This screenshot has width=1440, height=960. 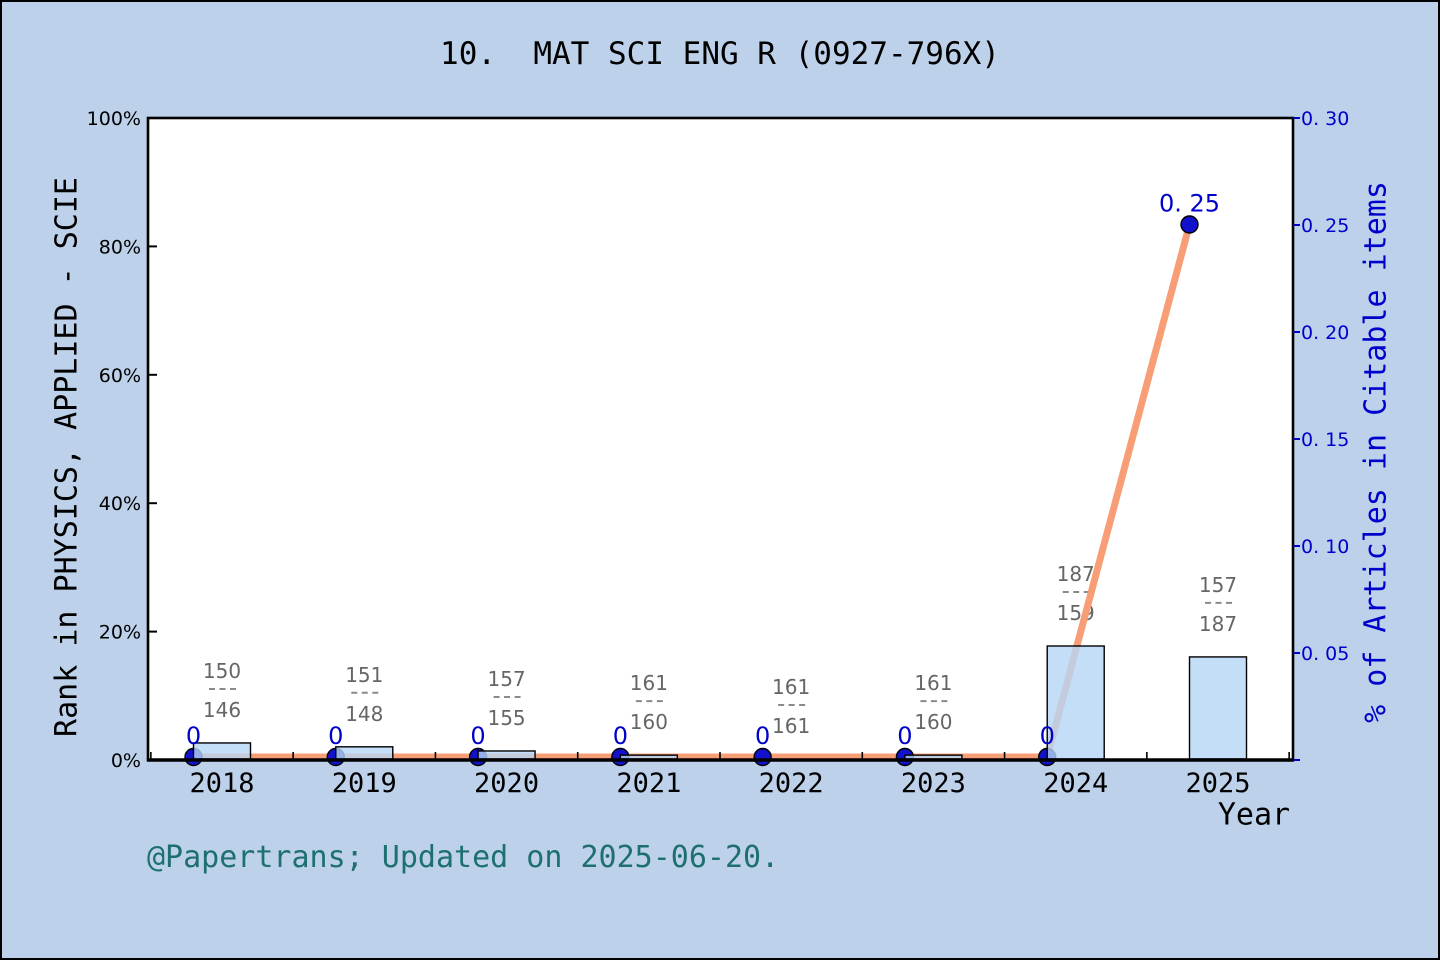 What do you see at coordinates (720, 54) in the screenshot?
I see `chart-title: 10. MAT SCI ENG R (0927-796X)` at bounding box center [720, 54].